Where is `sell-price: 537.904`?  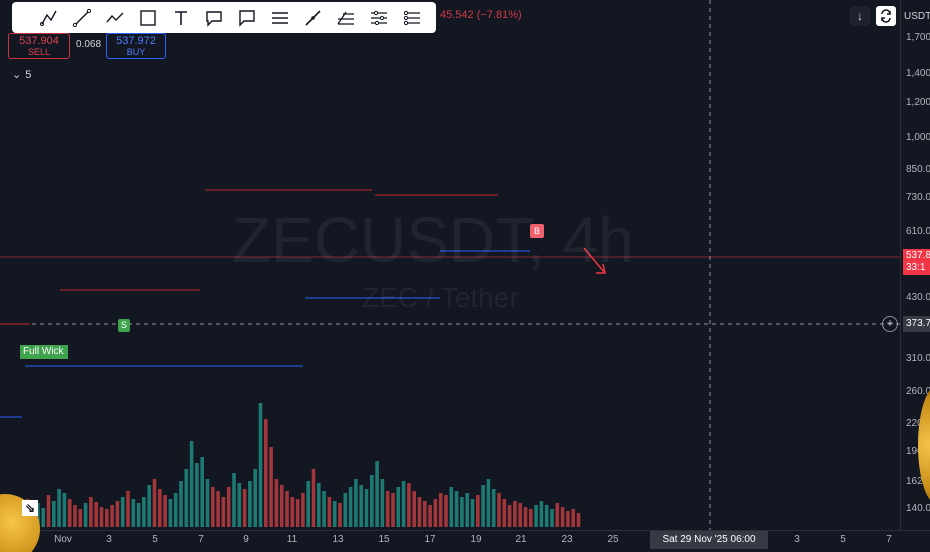
sell-price: 537.904 is located at coordinates (39, 41).